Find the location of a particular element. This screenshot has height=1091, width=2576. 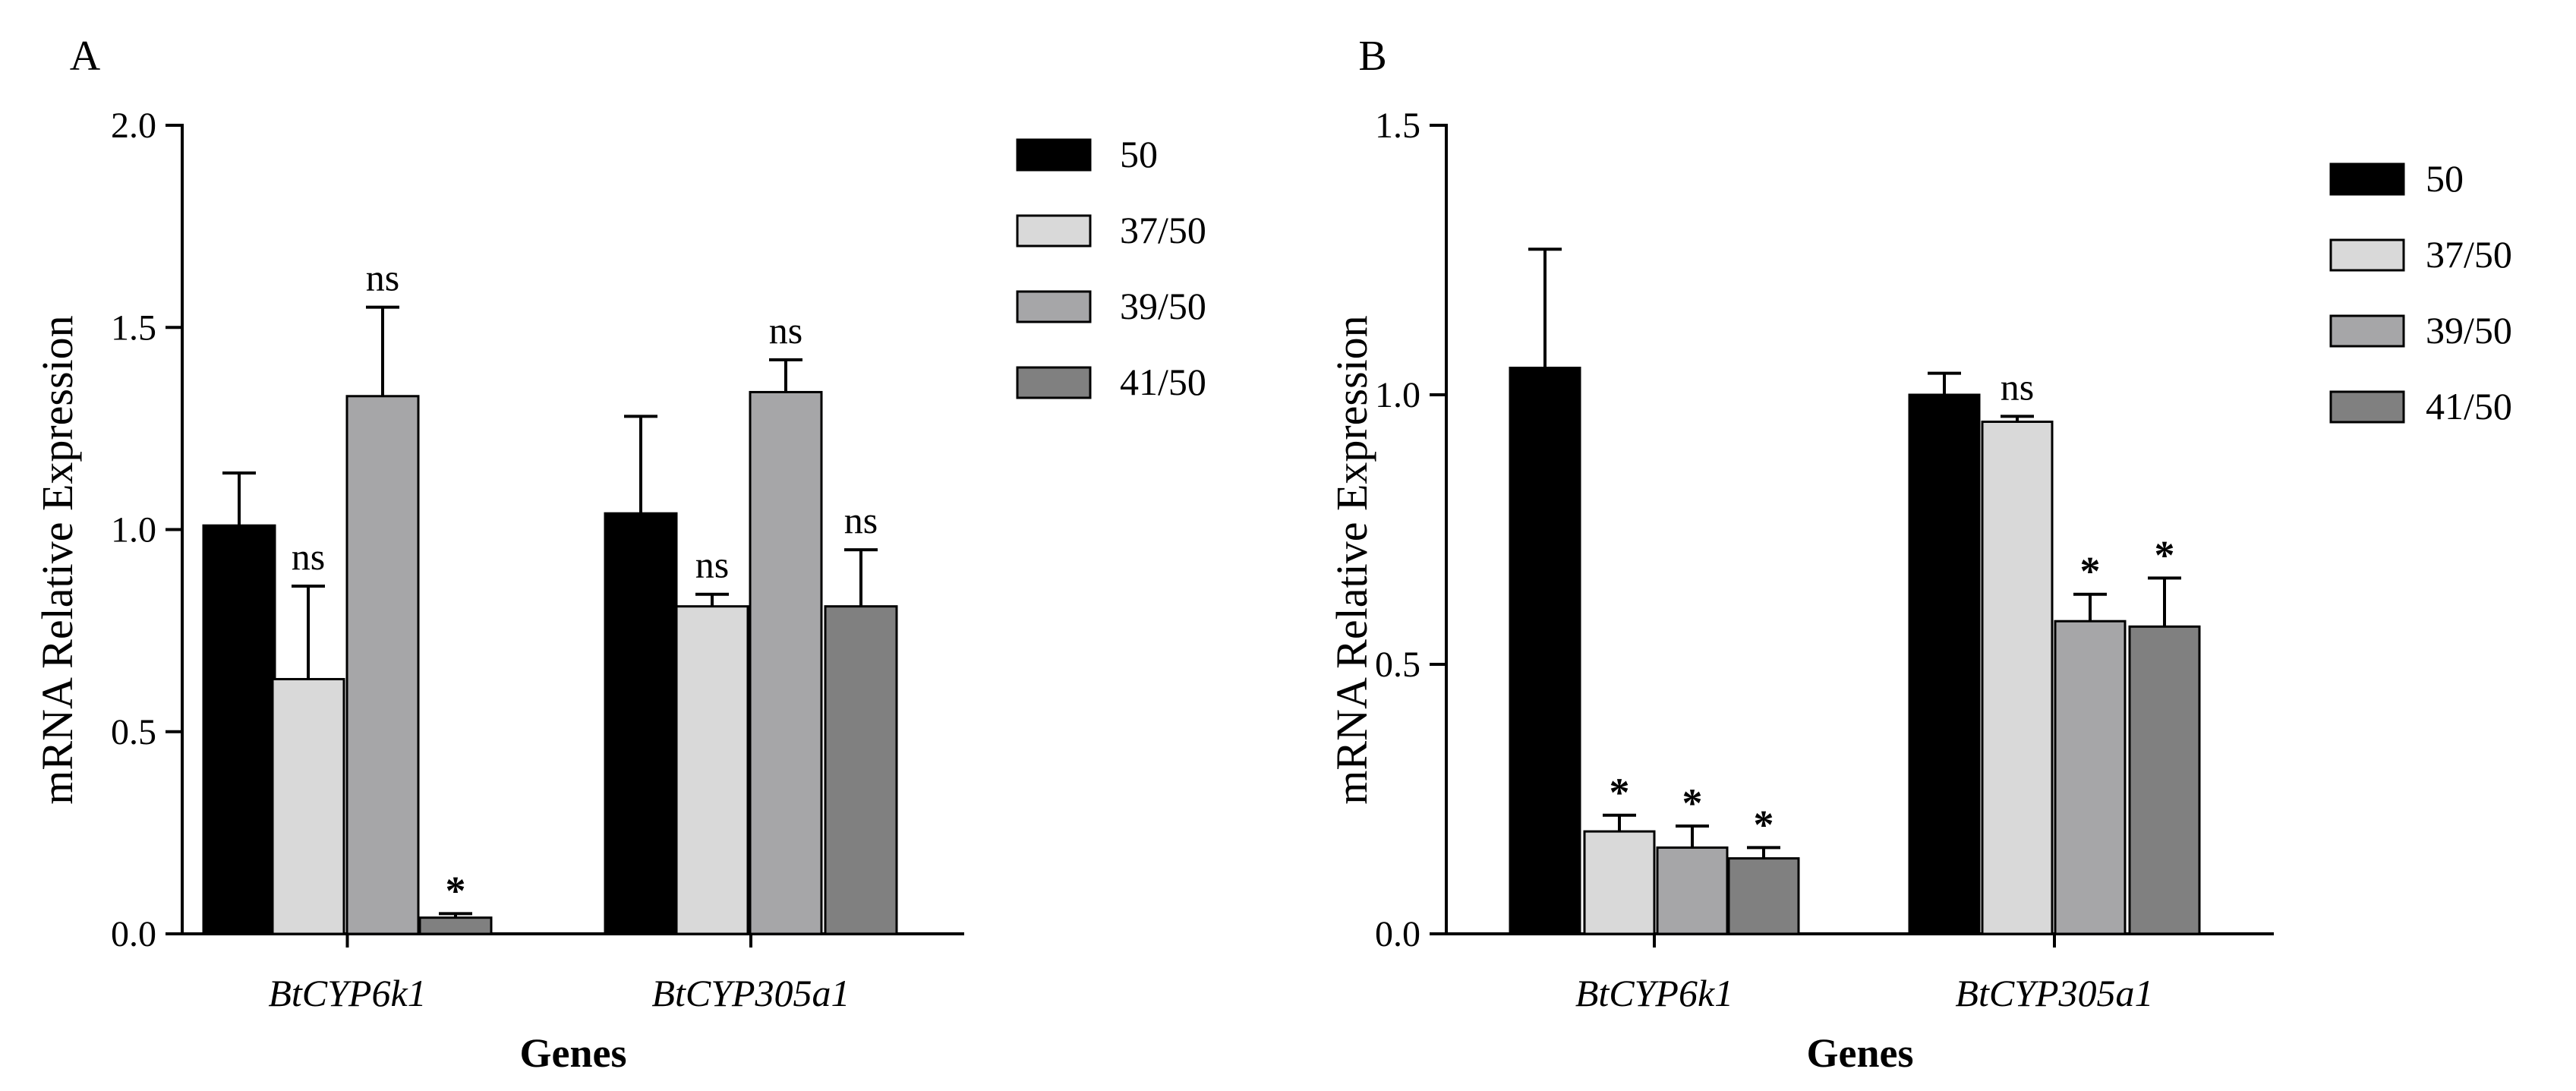

panel-label: A is located at coordinates (85, 56).